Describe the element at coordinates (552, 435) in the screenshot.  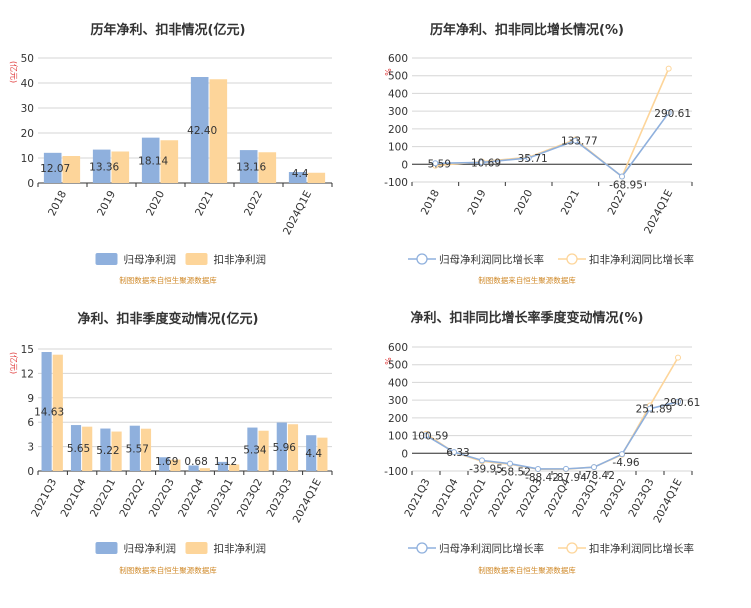
I see `series-line-net-profit-growth` at that location.